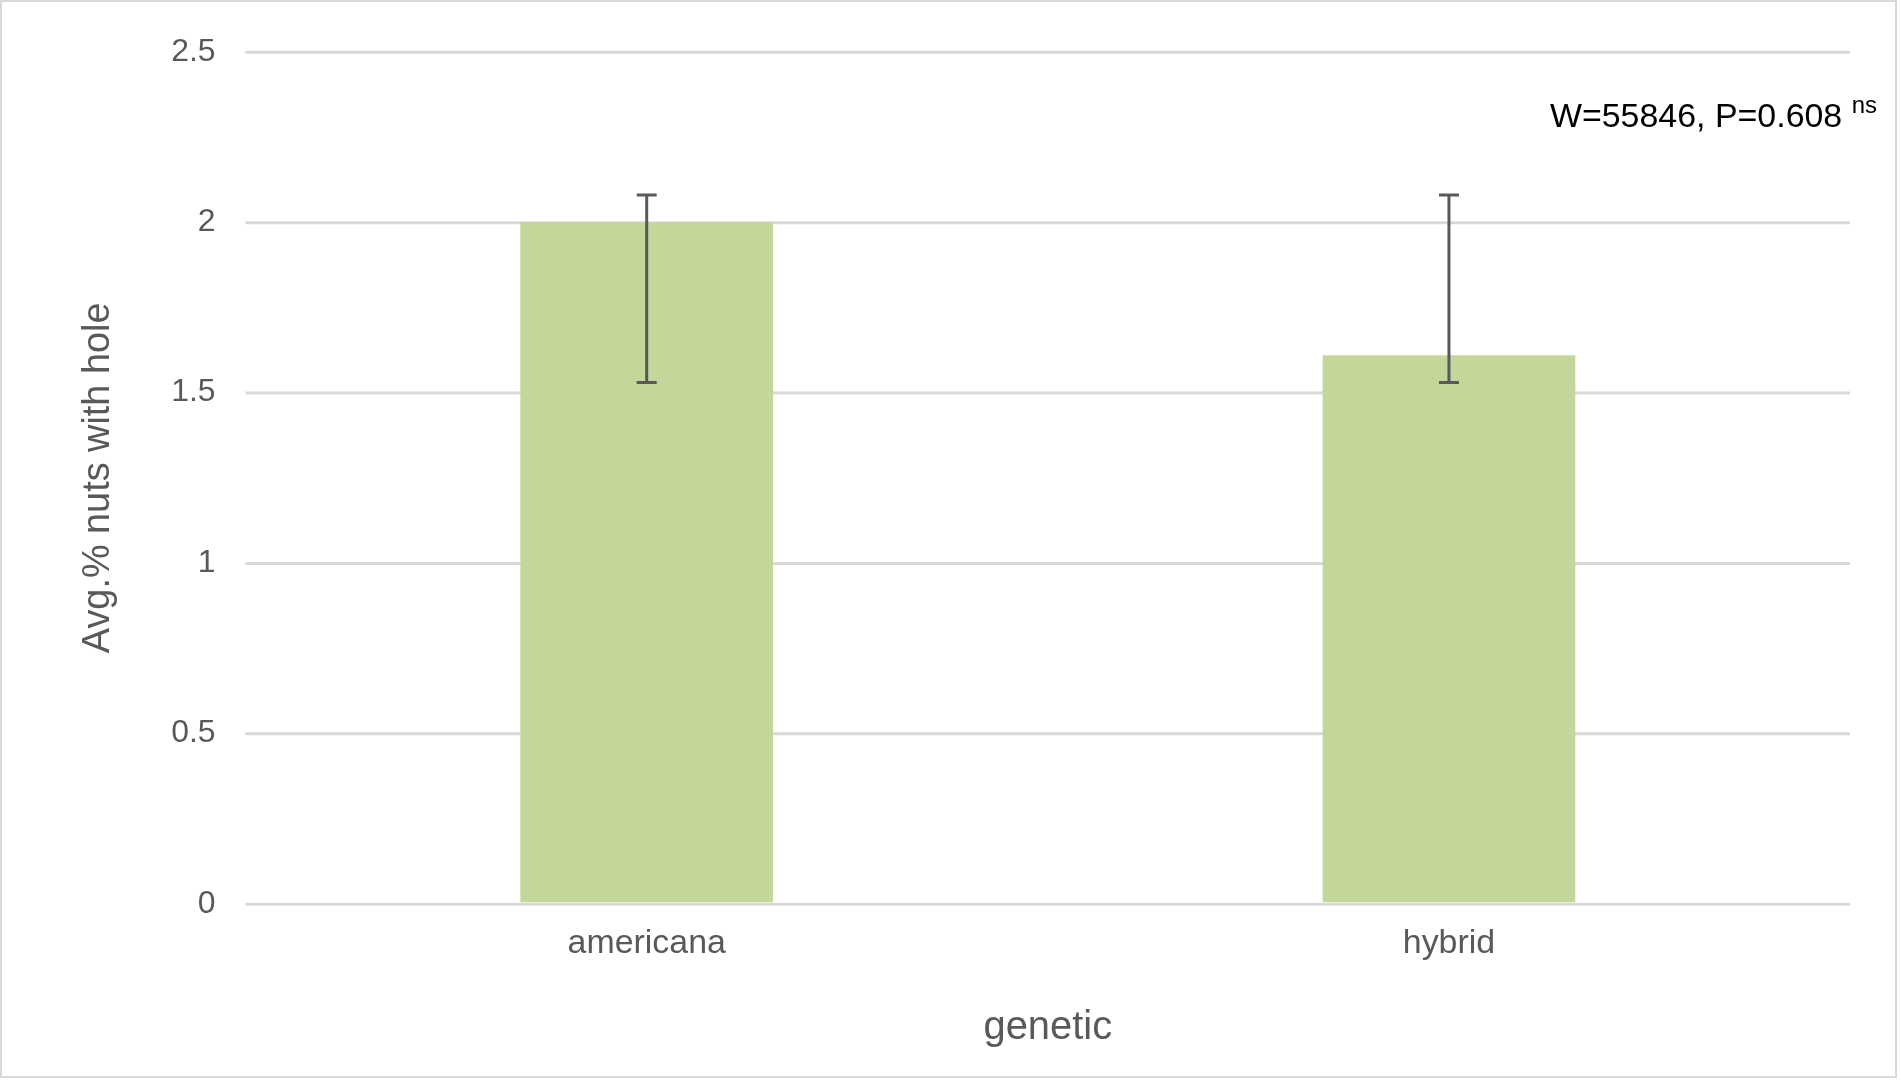 The image size is (1901, 1082). What do you see at coordinates (206, 560) in the screenshot?
I see `y-tick-label: 1` at bounding box center [206, 560].